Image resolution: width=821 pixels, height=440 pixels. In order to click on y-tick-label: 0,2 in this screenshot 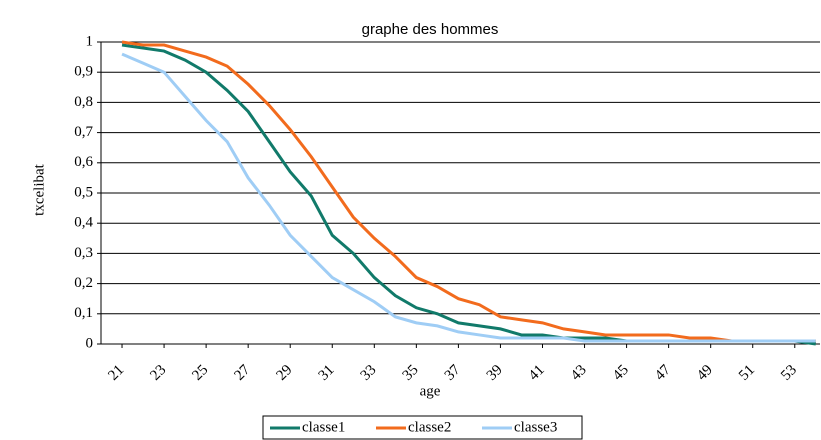, I will do `click(83, 283)`.